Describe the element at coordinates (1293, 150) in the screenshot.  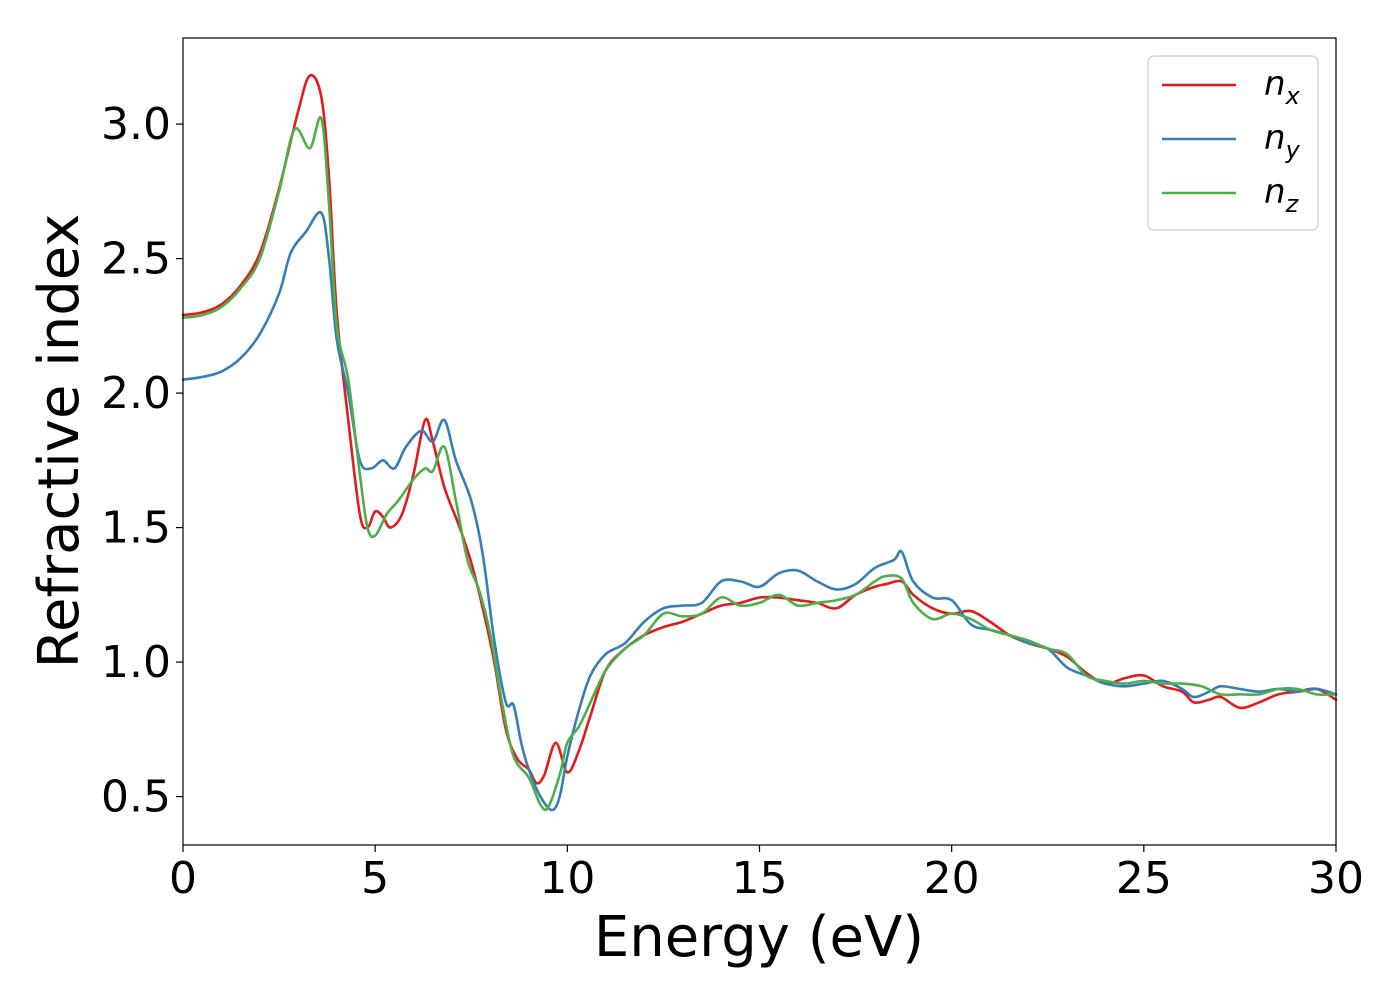
I see `legend-label-subscript: y` at that location.